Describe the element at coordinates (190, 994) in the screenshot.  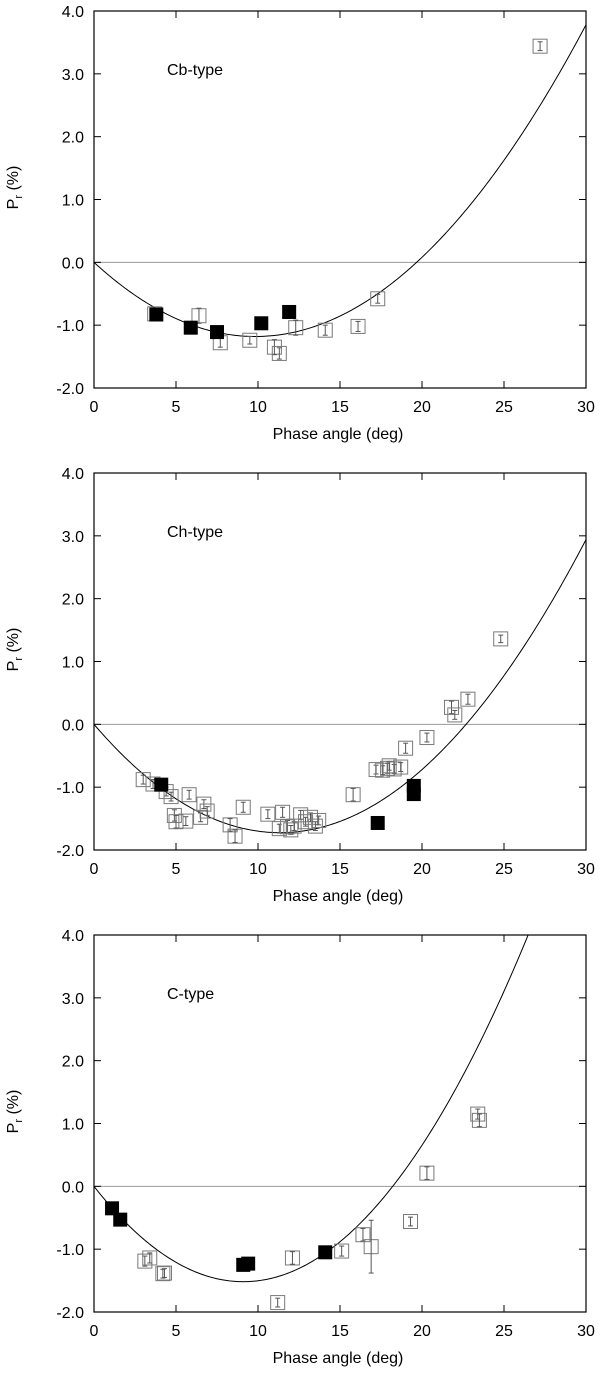
I see `panel-label: C-type` at that location.